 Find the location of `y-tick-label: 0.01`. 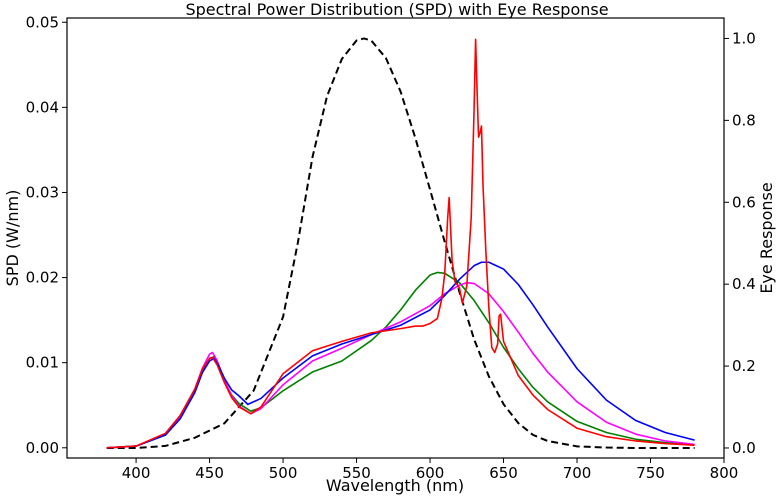

y-tick-label: 0.01 is located at coordinates (42, 363).